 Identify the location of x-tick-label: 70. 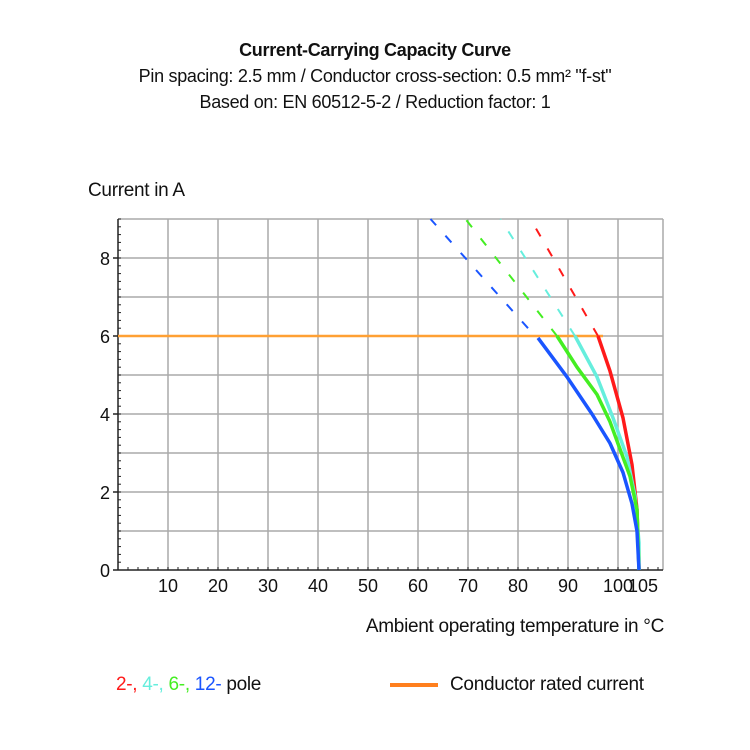
(468, 586).